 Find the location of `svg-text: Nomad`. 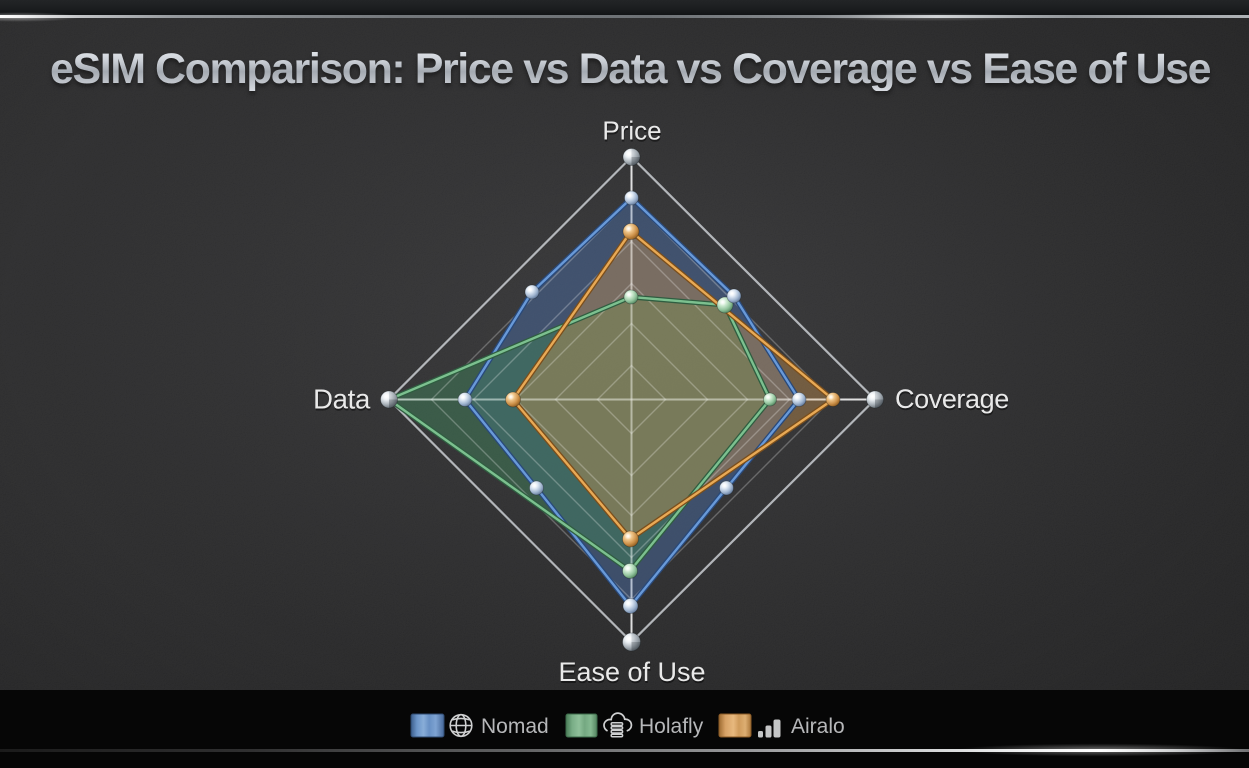

svg-text: Nomad is located at coordinates (515, 726).